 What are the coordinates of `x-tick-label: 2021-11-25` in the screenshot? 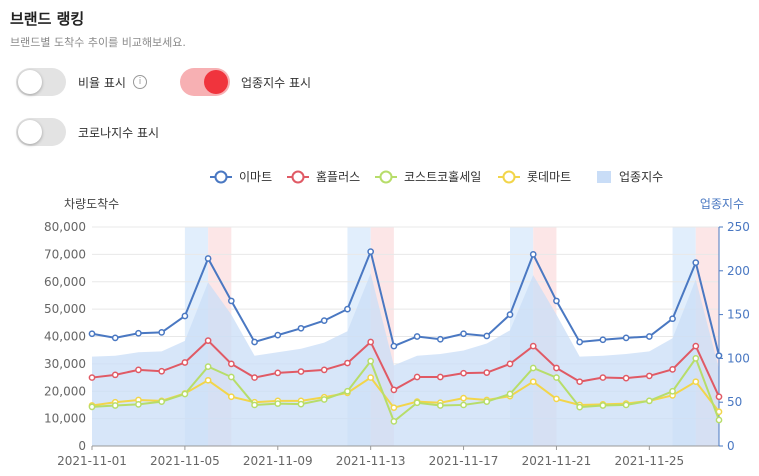 It's located at (649, 461).